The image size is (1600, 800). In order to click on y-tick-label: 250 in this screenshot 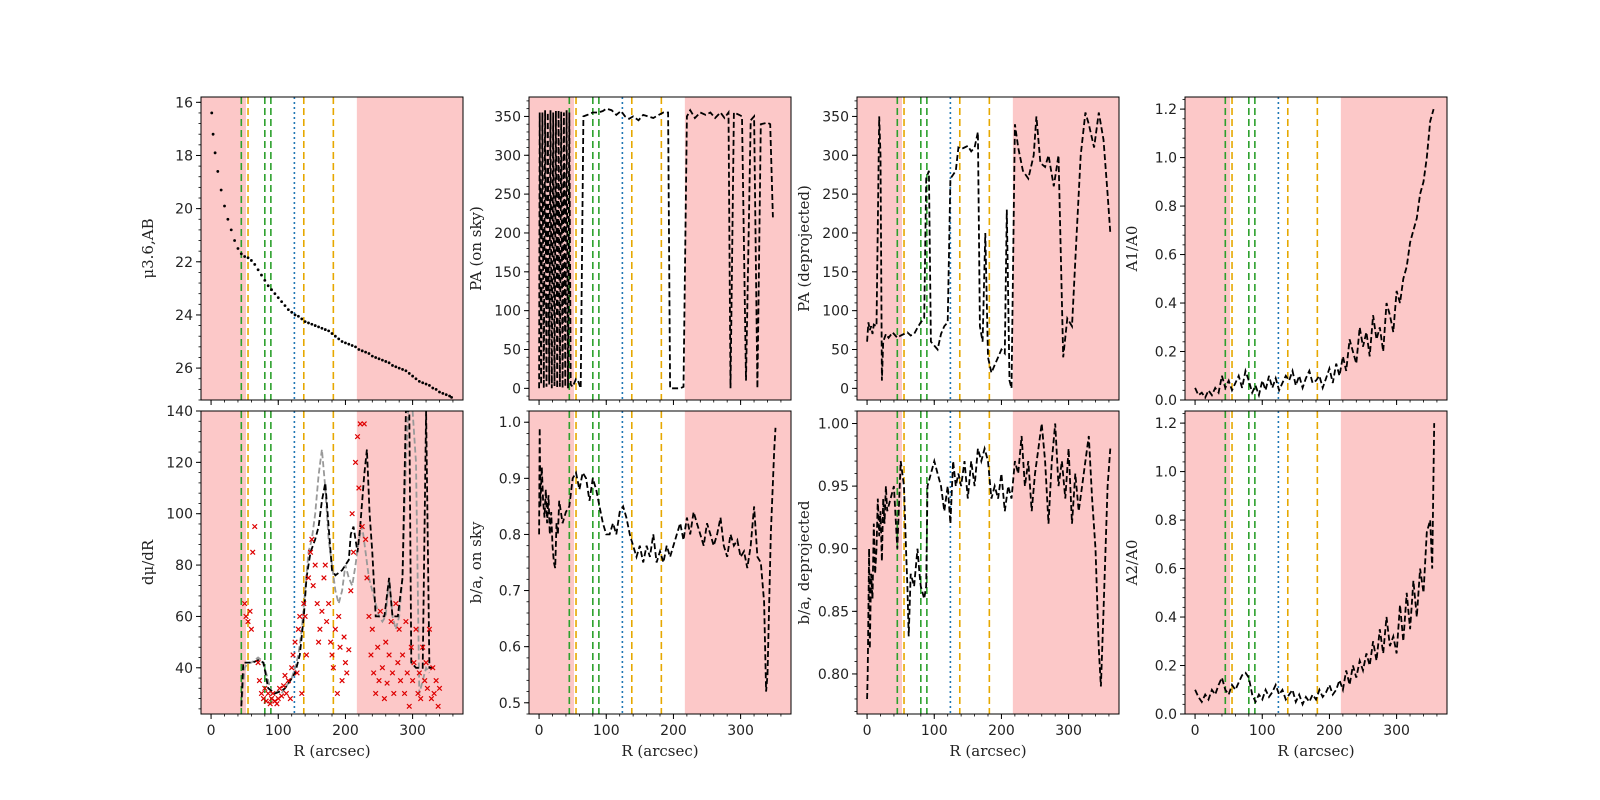, I will do `click(507, 195)`.